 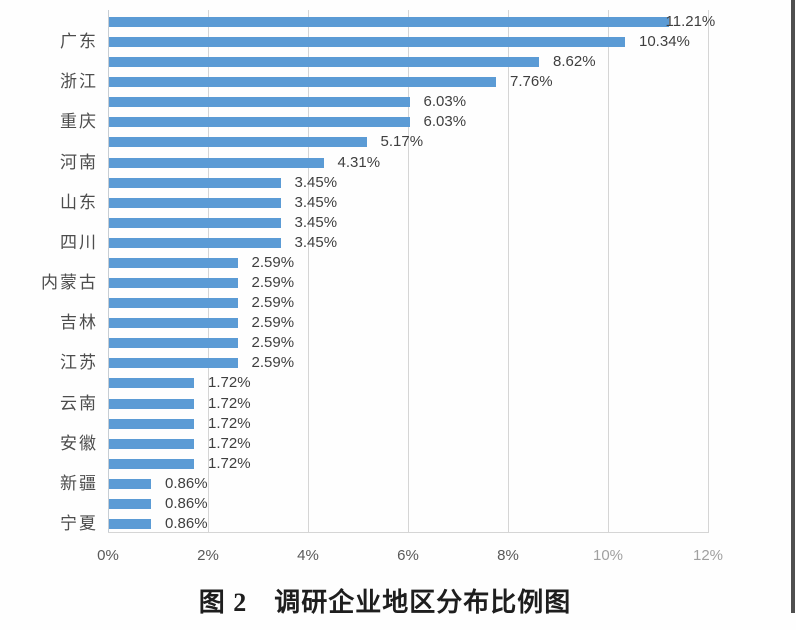 I want to click on category-label: 江苏, so click(x=79, y=363).